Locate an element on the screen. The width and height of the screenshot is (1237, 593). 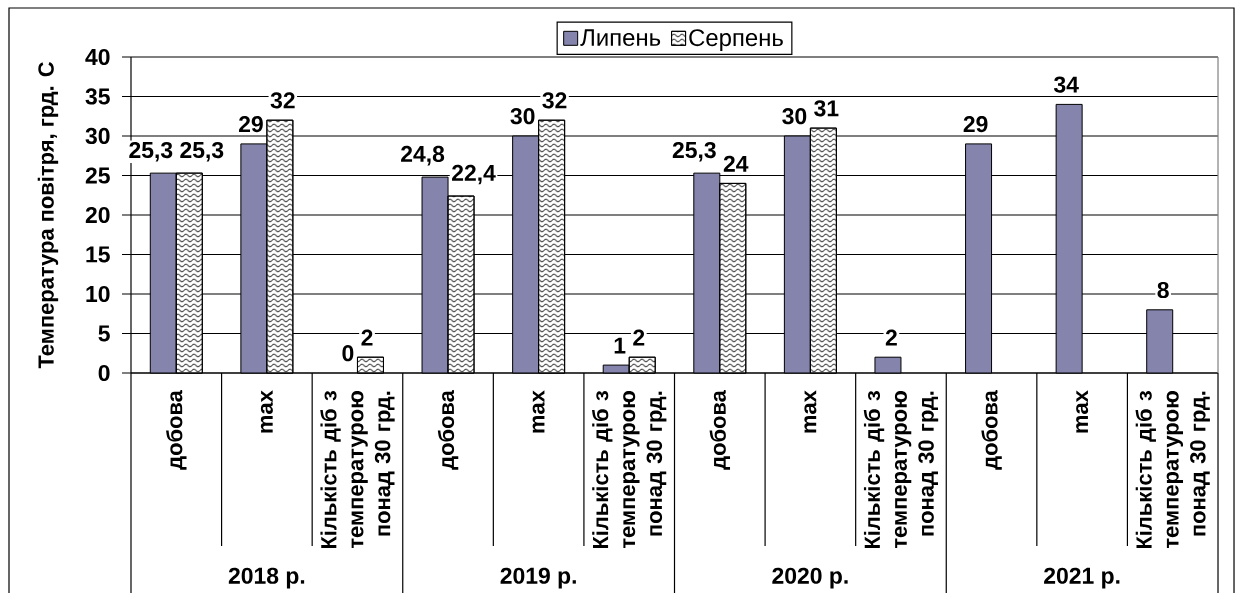
data-label: 34 is located at coordinates (1066, 84).